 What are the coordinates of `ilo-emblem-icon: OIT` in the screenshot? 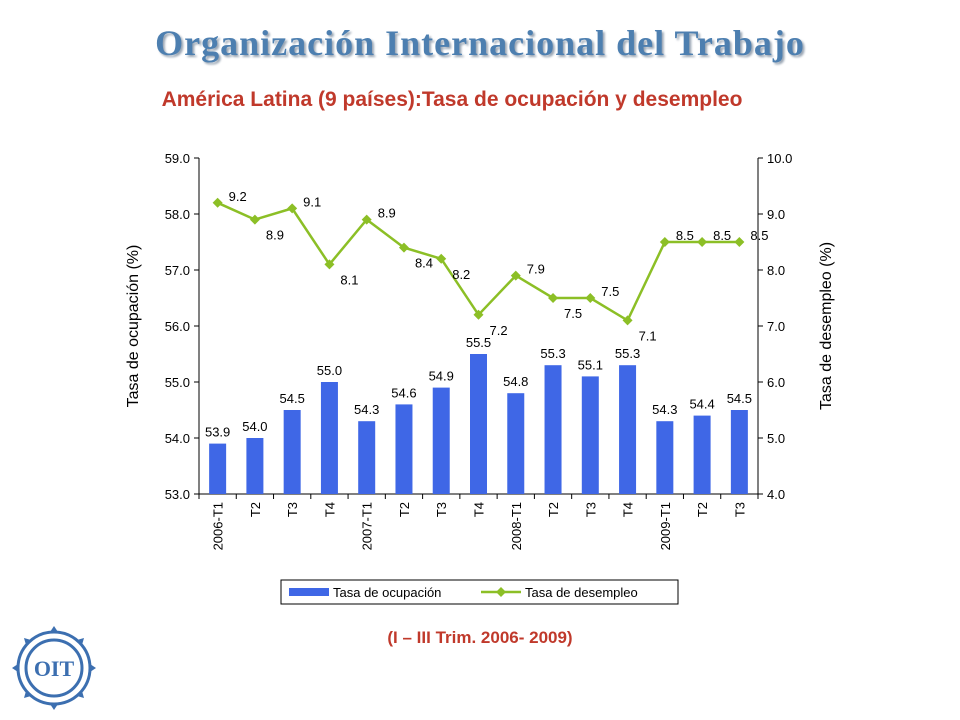 It's located at (54, 668).